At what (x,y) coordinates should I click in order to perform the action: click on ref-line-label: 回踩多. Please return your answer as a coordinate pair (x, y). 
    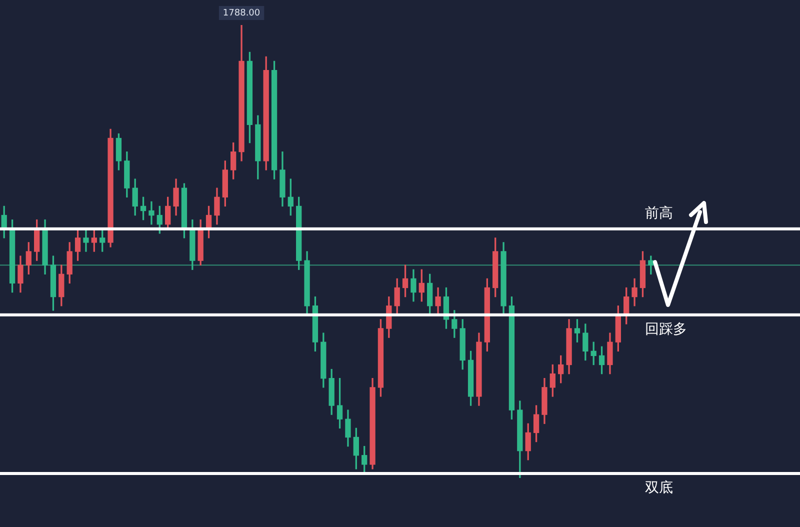
    Looking at the image, I should click on (666, 330).